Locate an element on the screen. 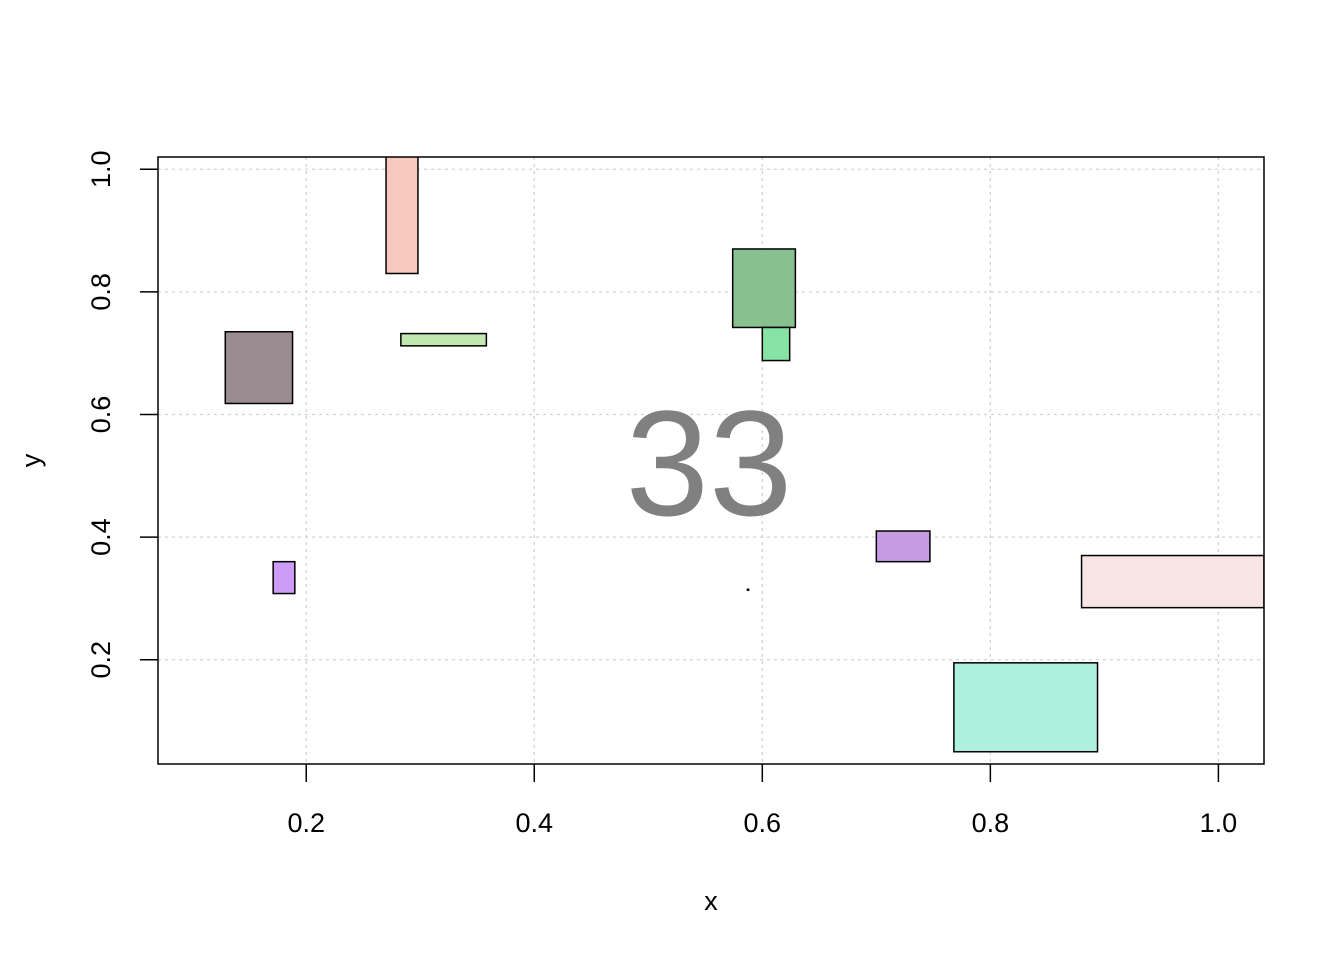 Image resolution: width=1344 pixels, height=960 pixels. y-tick-label: 0.8 is located at coordinates (101, 292).